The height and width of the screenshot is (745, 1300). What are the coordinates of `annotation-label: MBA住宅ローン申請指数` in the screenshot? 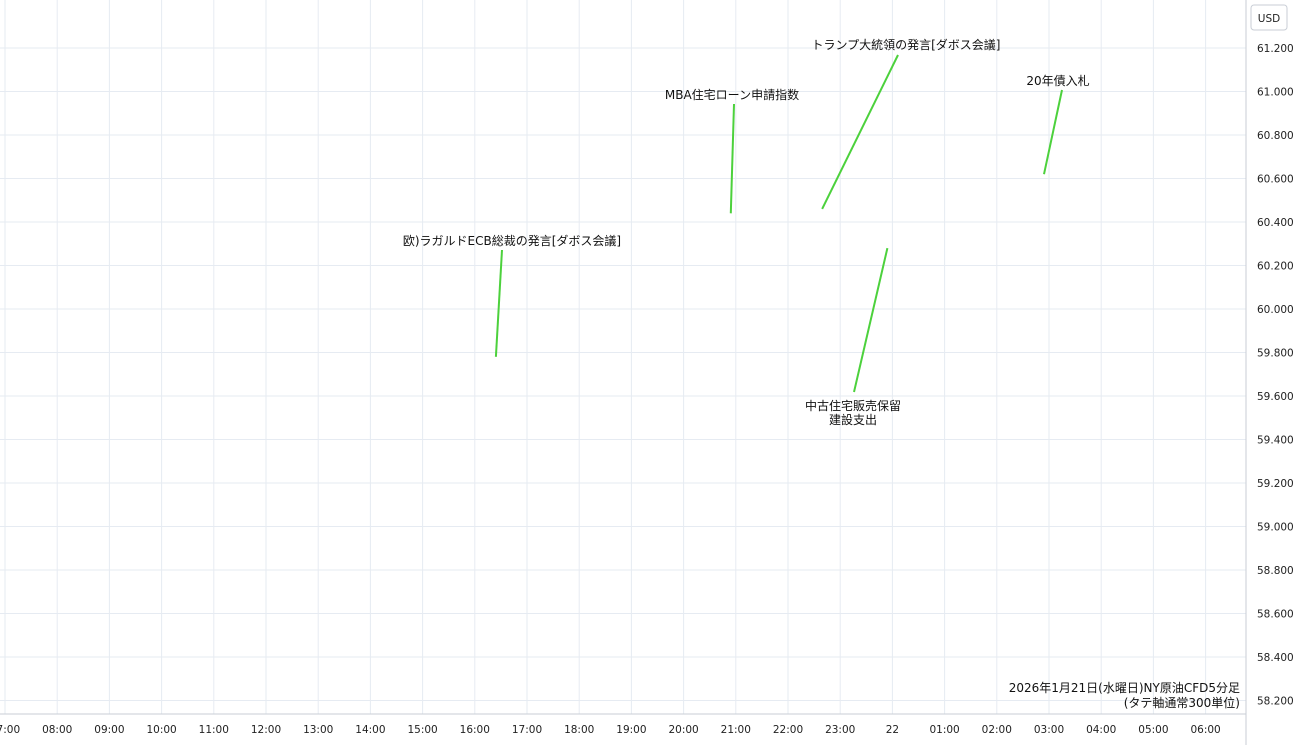 It's located at (732, 94).